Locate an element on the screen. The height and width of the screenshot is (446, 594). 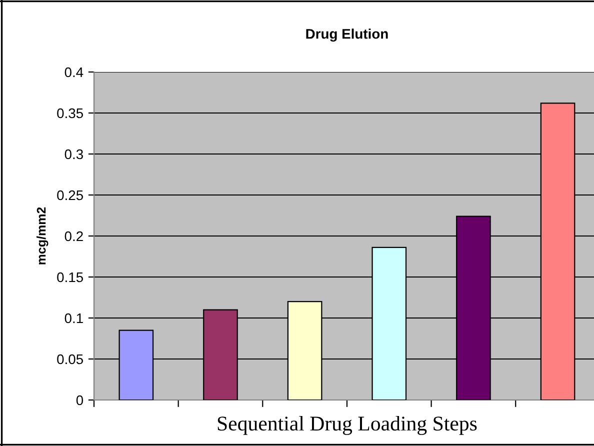
y-tick-label: 0.35 is located at coordinates (70, 113).